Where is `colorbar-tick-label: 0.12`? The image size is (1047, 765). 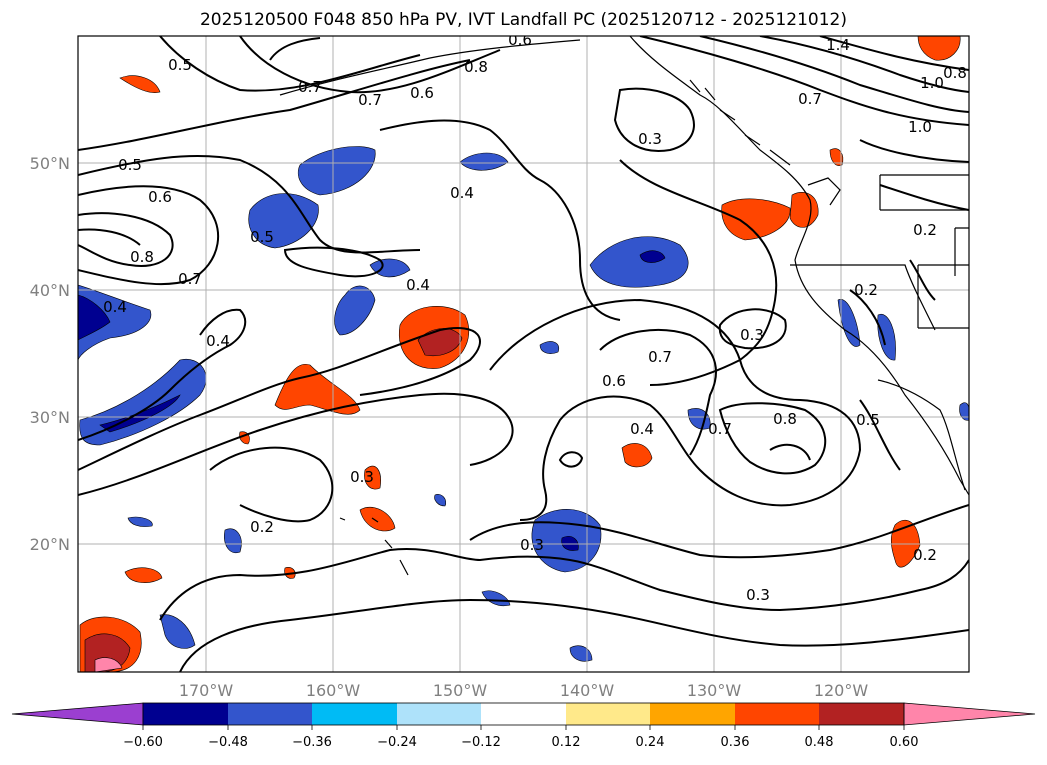
colorbar-tick-label: 0.12 is located at coordinates (566, 742).